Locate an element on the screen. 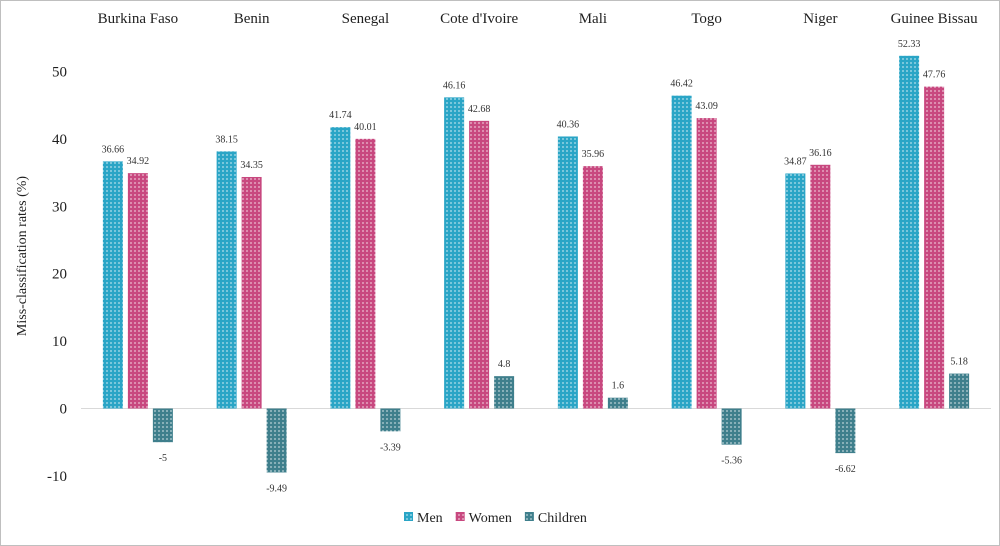 The image size is (1000, 546). bar-children-guinee-bissau is located at coordinates (959, 391).